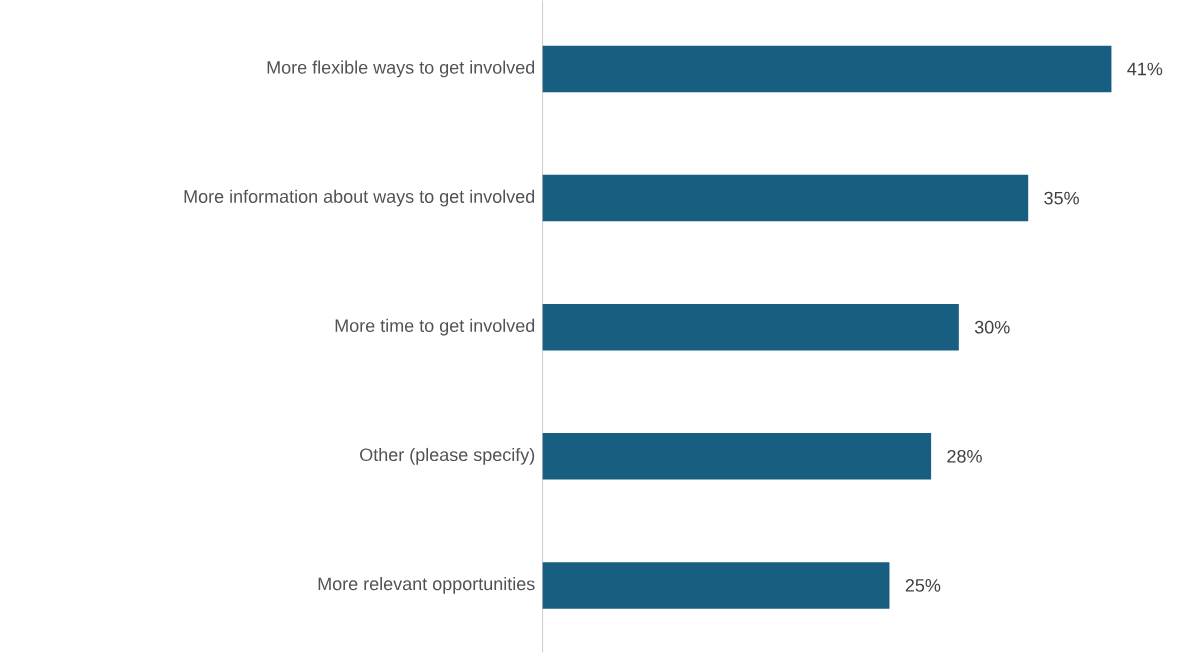  What do you see at coordinates (435, 327) in the screenshot?
I see `y-tick-label: More time to get involved` at bounding box center [435, 327].